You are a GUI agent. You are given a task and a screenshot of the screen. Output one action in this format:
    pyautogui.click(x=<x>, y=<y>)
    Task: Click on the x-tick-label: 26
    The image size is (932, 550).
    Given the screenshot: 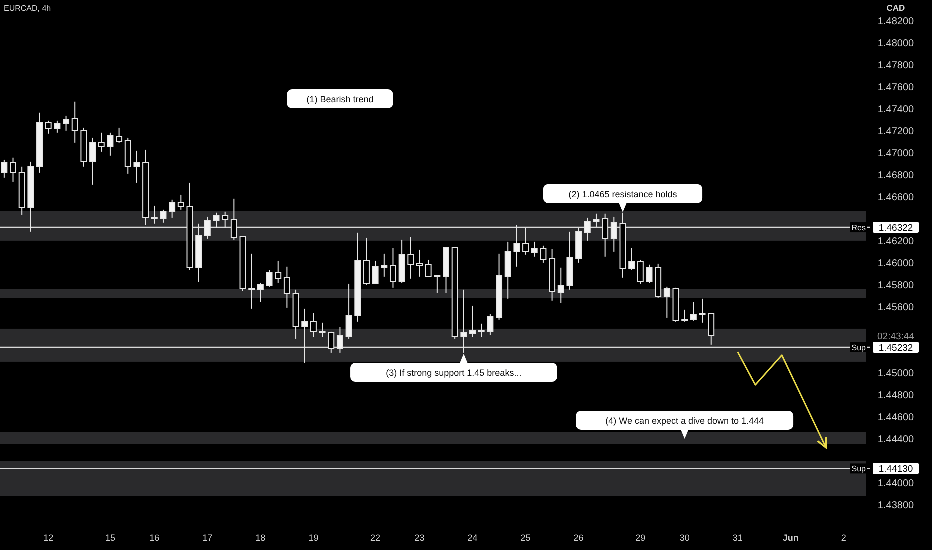 What is the action you would take?
    pyautogui.click(x=579, y=538)
    